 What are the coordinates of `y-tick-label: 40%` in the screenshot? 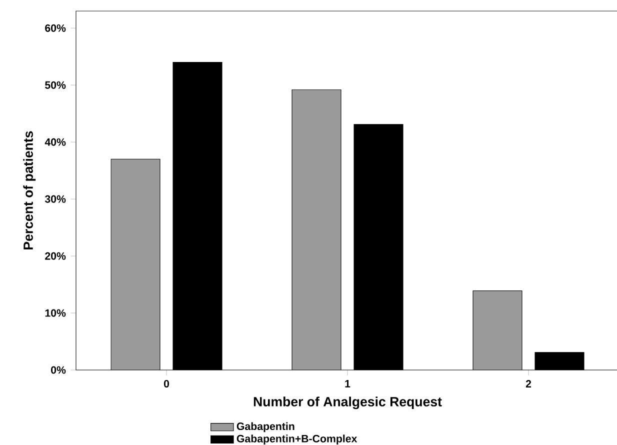 It's located at (55, 142).